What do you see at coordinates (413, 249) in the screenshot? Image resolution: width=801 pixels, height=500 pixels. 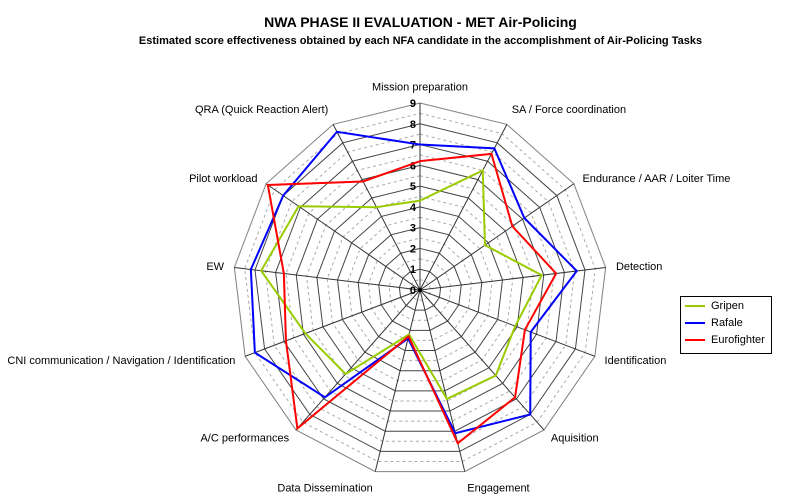 I see `tick-label: 2` at bounding box center [413, 249].